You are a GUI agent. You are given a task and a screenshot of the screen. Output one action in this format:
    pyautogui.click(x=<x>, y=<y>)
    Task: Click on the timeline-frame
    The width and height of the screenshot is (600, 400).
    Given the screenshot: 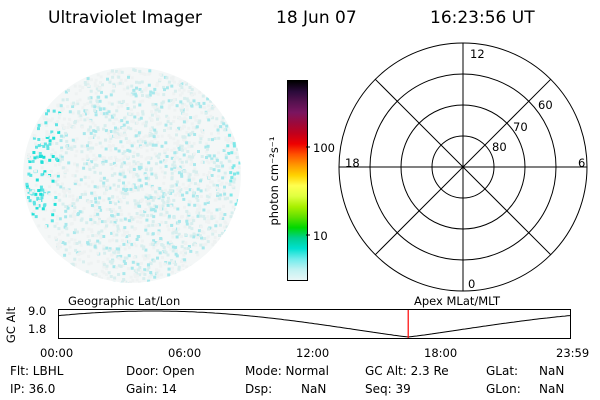 What is the action you would take?
    pyautogui.click(x=314, y=324)
    